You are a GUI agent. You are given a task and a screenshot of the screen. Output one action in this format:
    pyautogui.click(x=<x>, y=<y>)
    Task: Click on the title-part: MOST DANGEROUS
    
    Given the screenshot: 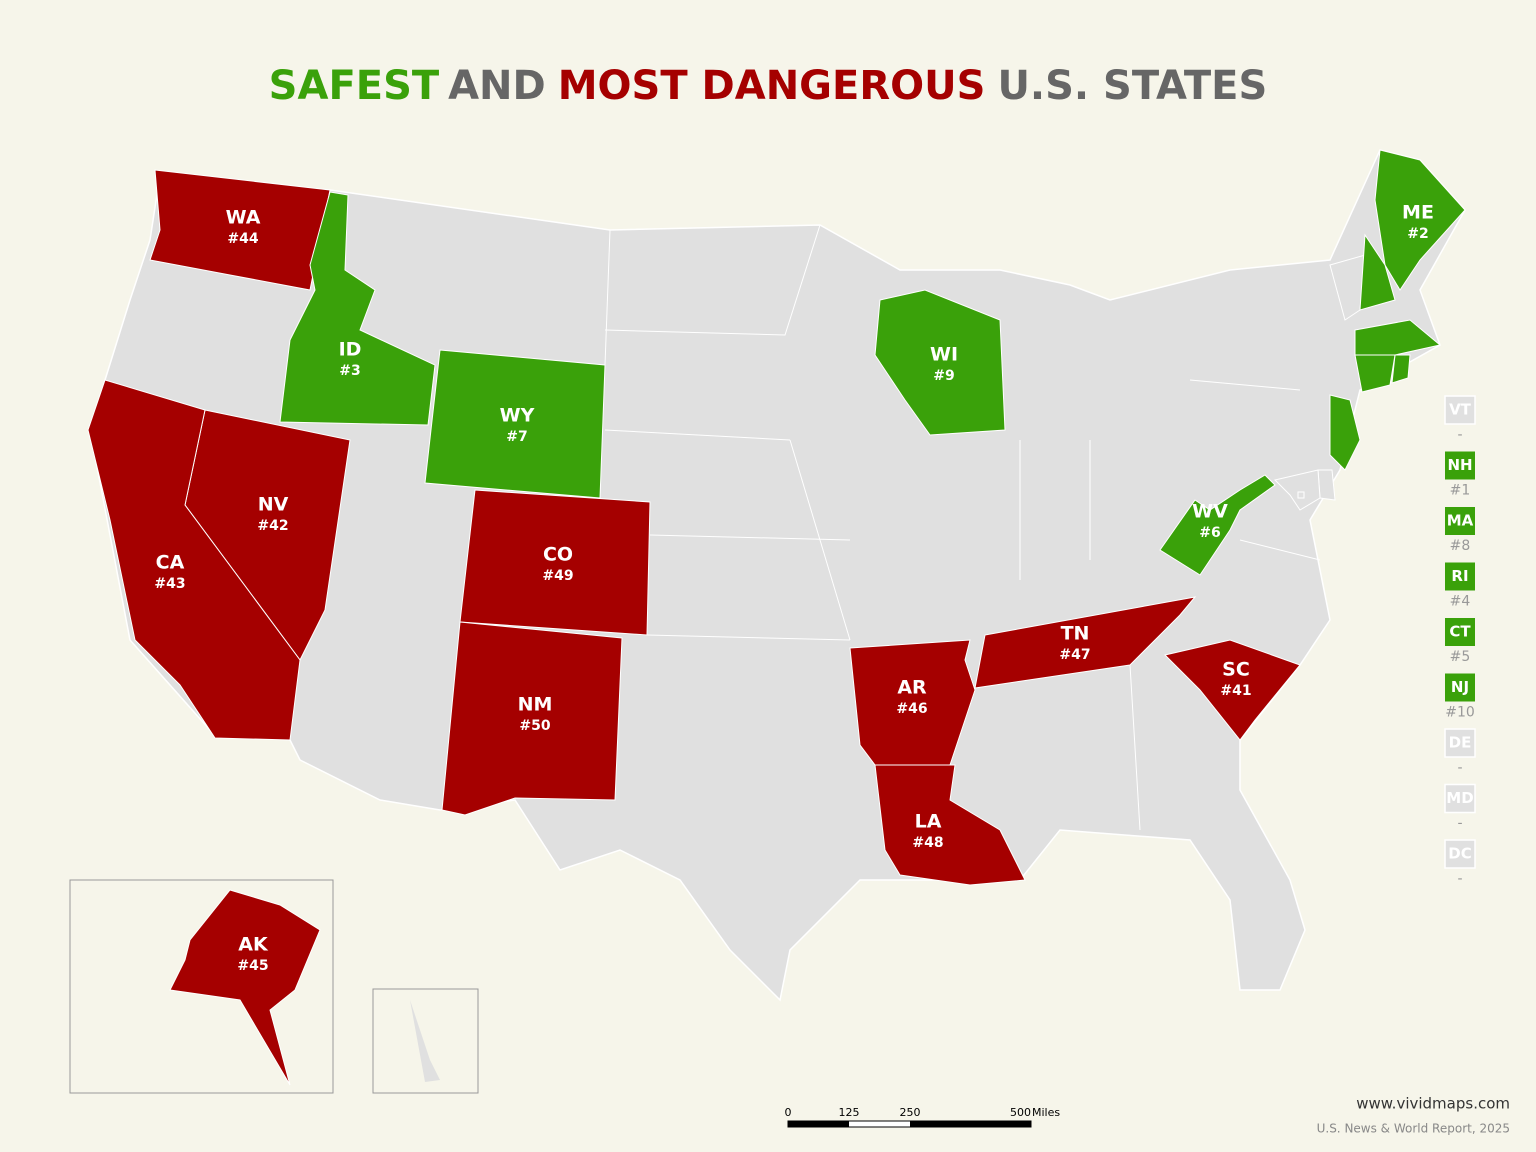 What is the action you would take?
    pyautogui.click(x=772, y=86)
    